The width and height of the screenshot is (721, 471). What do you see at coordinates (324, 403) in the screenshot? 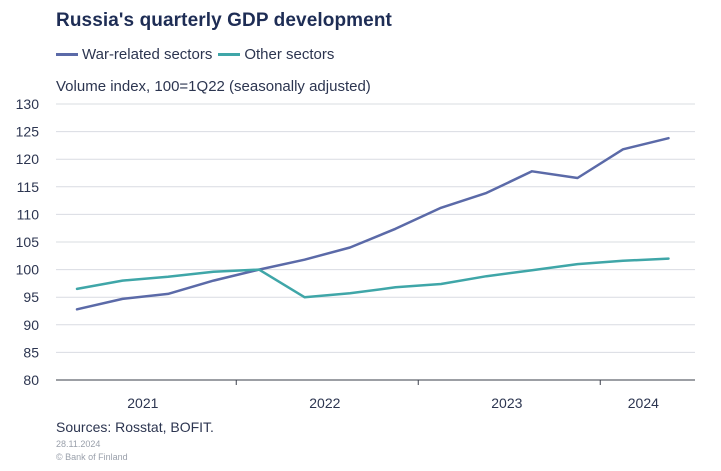
I see `x-tick-label-2022: 2022` at bounding box center [324, 403].